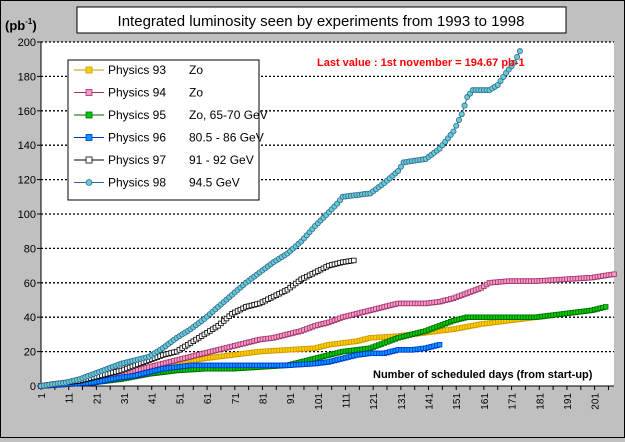  What do you see at coordinates (125, 399) in the screenshot?
I see `x-tick-label: 31` at bounding box center [125, 399].